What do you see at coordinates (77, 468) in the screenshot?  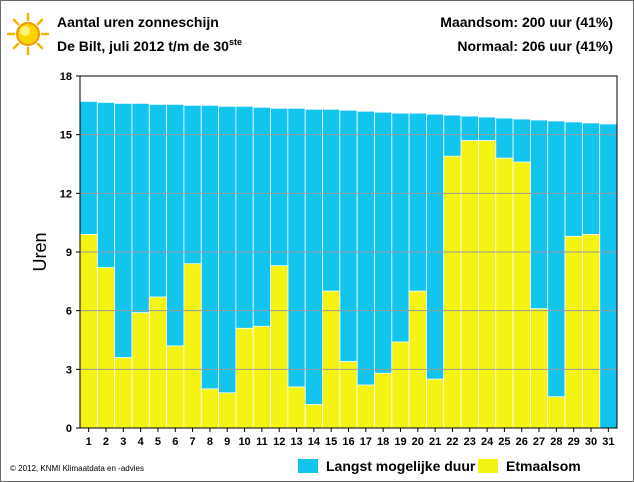 I see `copyright-text: © 2012, KNMI Klimaatdata en -advies` at bounding box center [77, 468].